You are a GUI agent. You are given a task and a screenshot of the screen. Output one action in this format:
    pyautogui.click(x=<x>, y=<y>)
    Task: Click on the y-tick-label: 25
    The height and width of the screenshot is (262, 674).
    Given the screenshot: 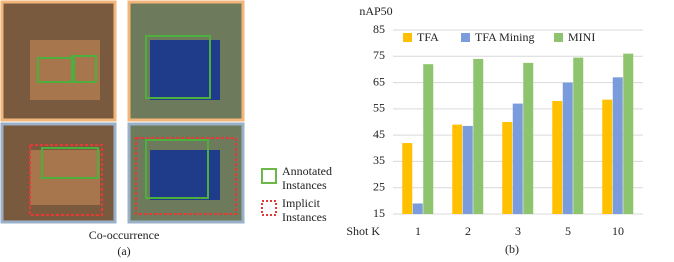 What is the action you would take?
    pyautogui.click(x=379, y=186)
    